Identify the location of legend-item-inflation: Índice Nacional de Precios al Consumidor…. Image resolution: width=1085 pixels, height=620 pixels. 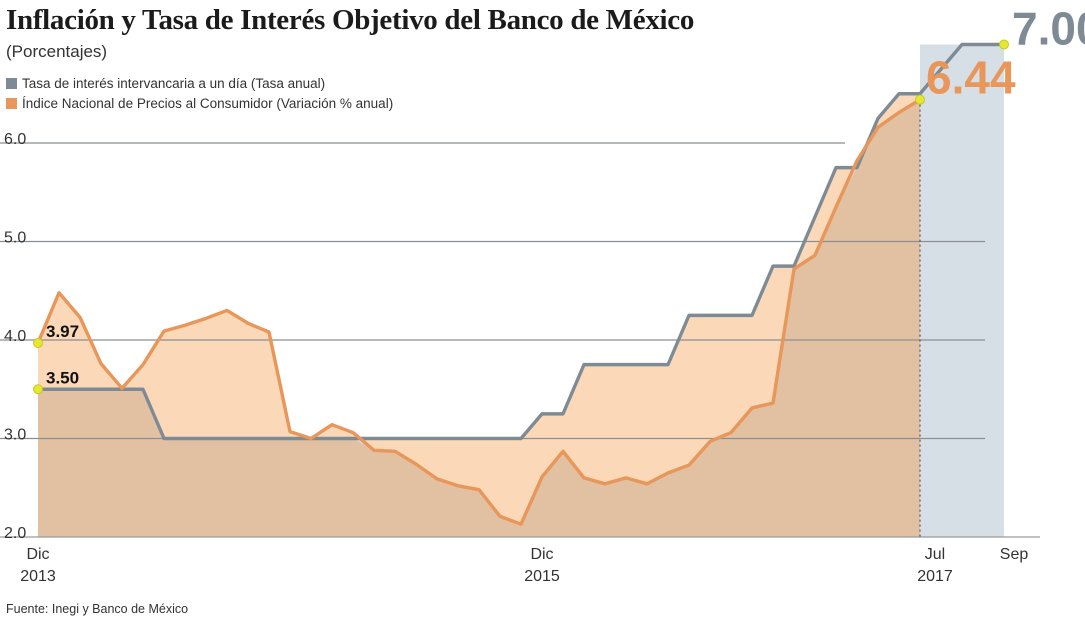
(199, 103).